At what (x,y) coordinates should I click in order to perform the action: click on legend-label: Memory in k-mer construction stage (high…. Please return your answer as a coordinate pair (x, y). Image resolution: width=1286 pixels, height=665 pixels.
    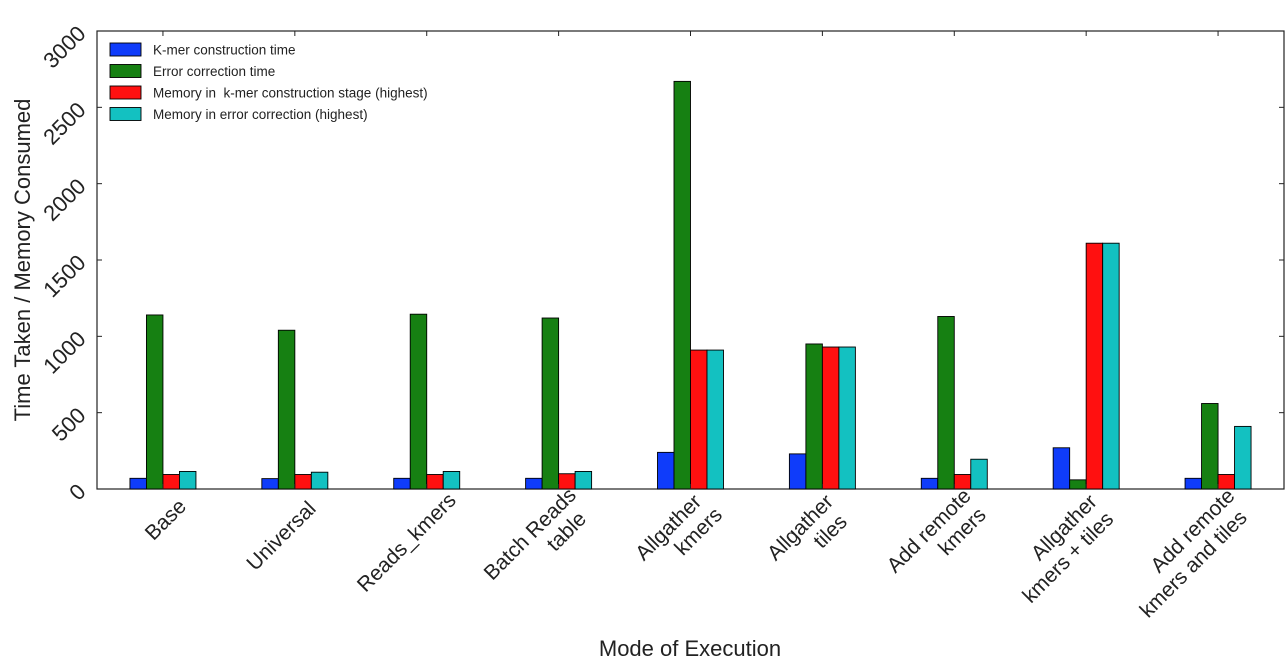
    Looking at the image, I should click on (290, 93).